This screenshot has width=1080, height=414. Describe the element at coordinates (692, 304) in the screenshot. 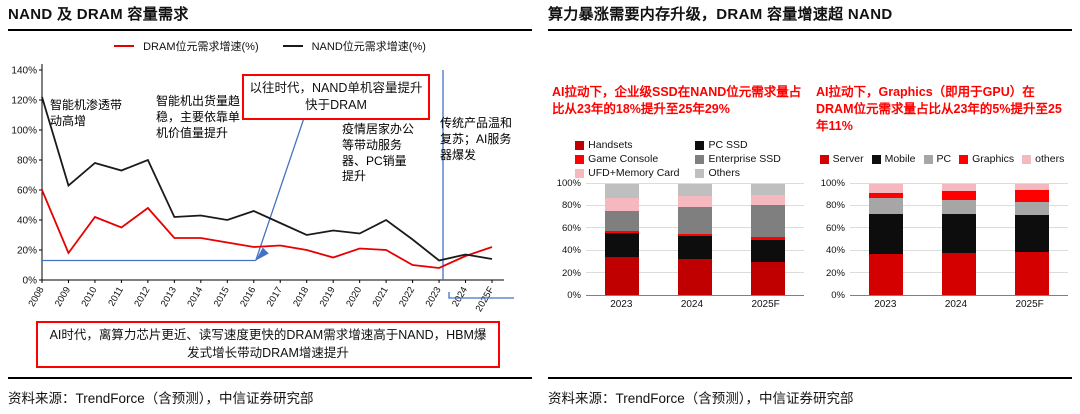

I see `x-category-label: 2024` at that location.